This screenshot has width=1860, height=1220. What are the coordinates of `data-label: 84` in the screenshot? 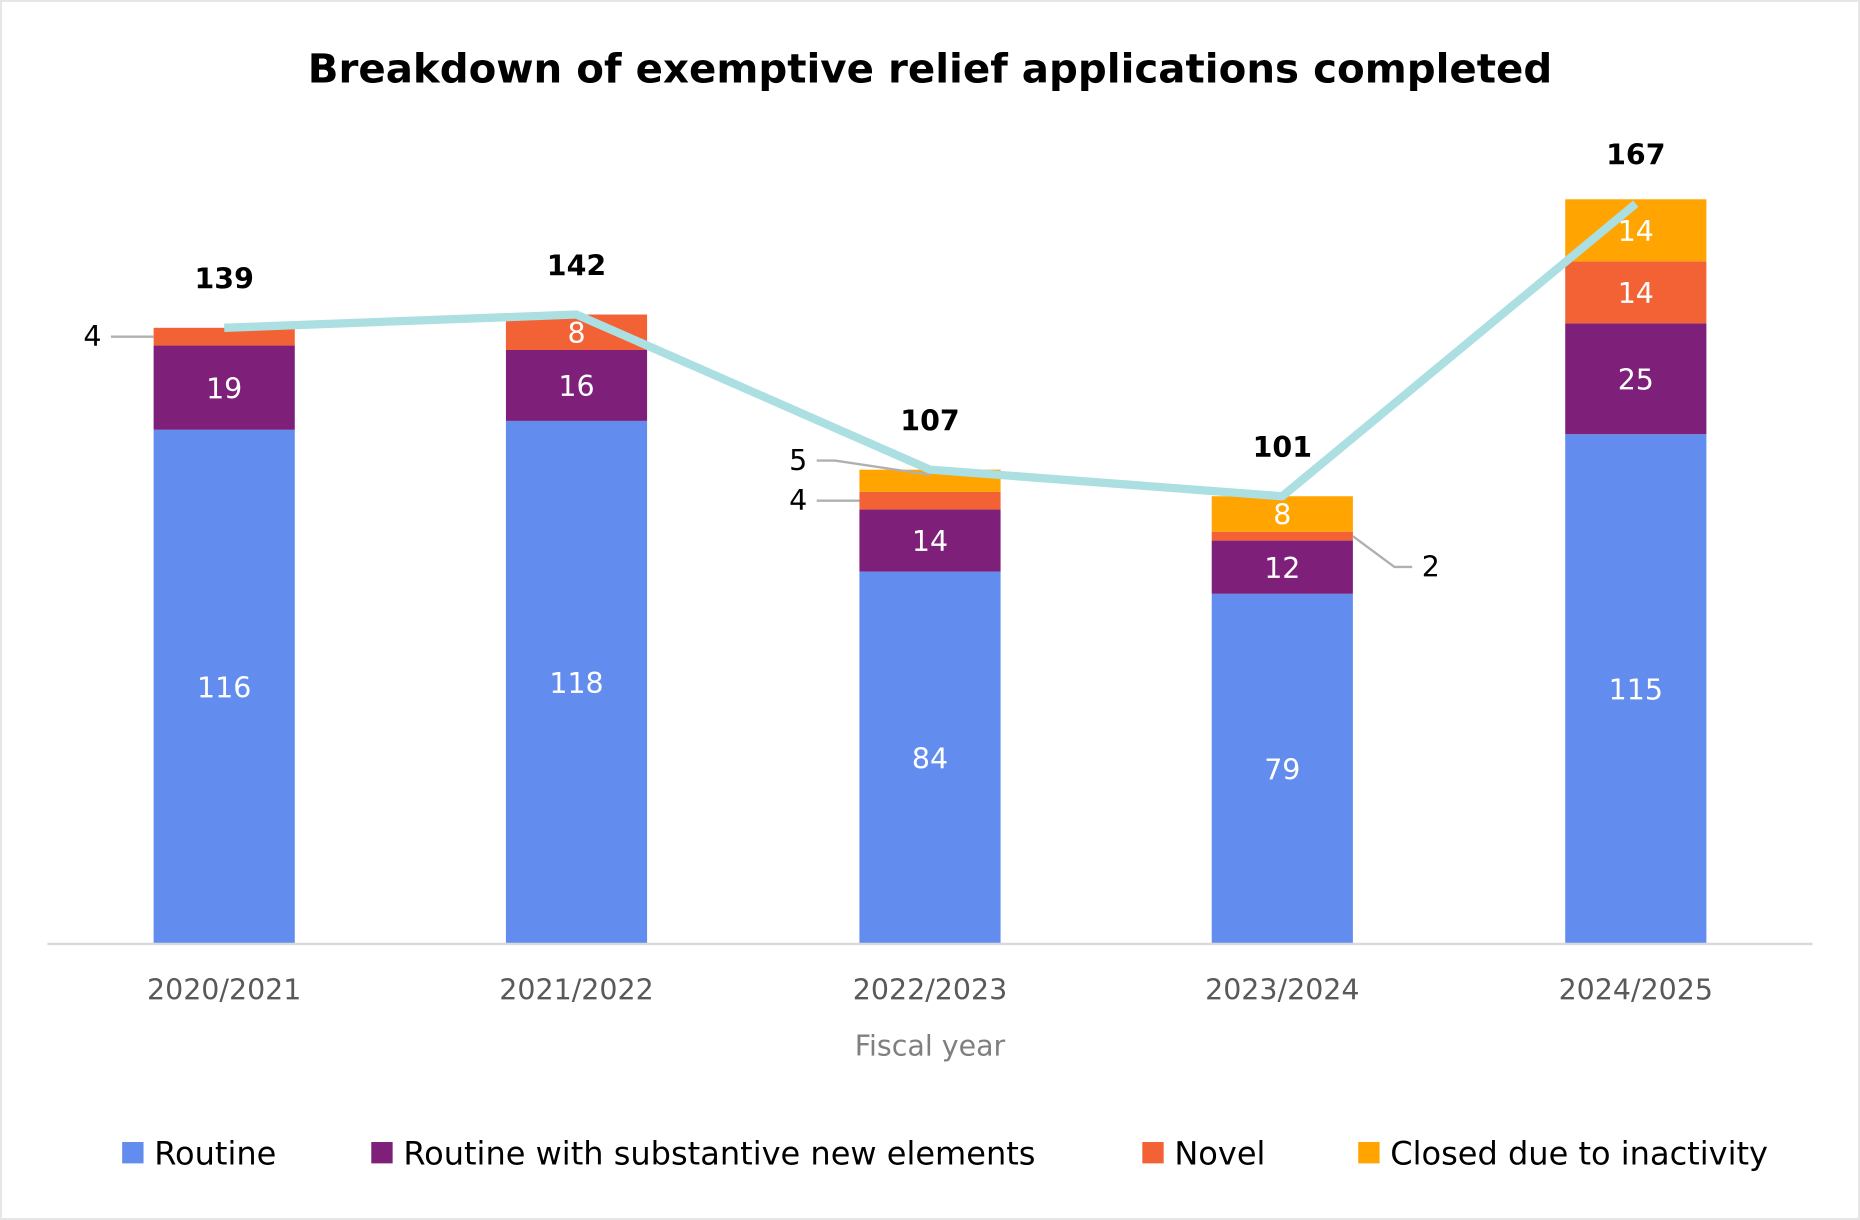 It's located at (930, 758).